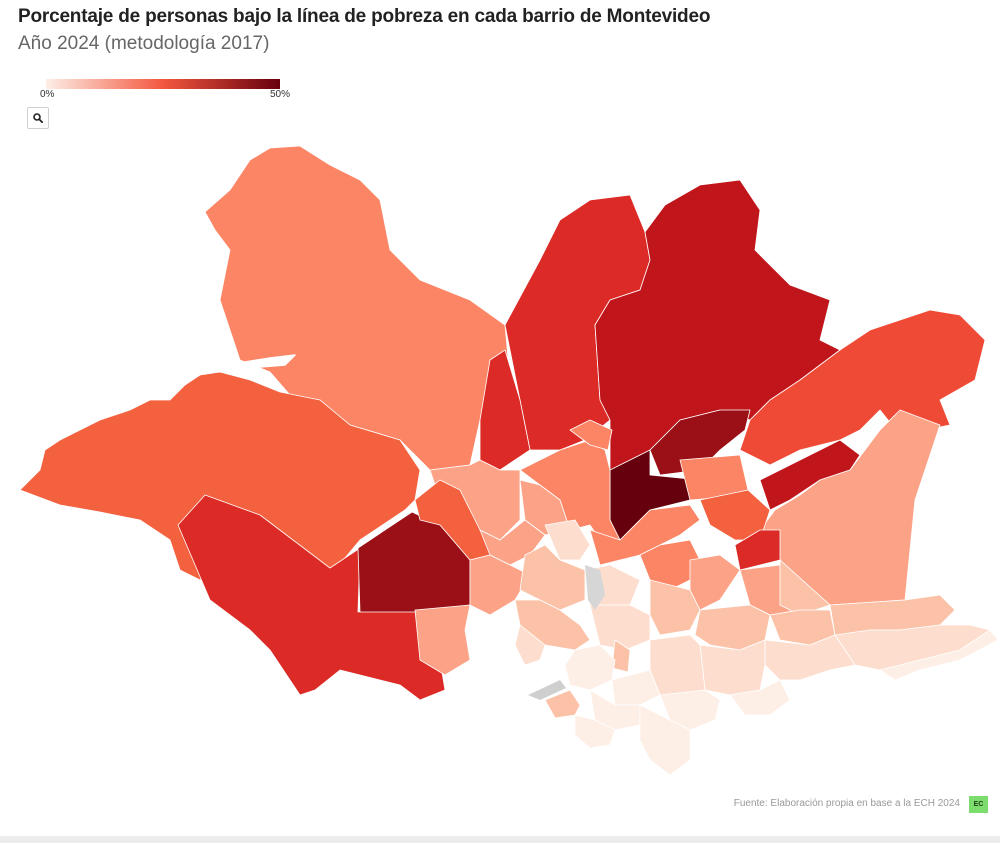 This screenshot has height=843, width=1000. Describe the element at coordinates (279, 94) in the screenshot. I see `legend-max-label: 50%` at that location.